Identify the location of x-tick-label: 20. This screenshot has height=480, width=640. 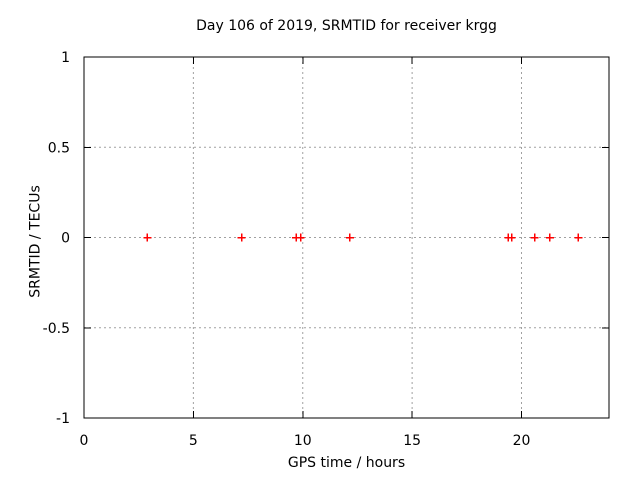
(522, 441).